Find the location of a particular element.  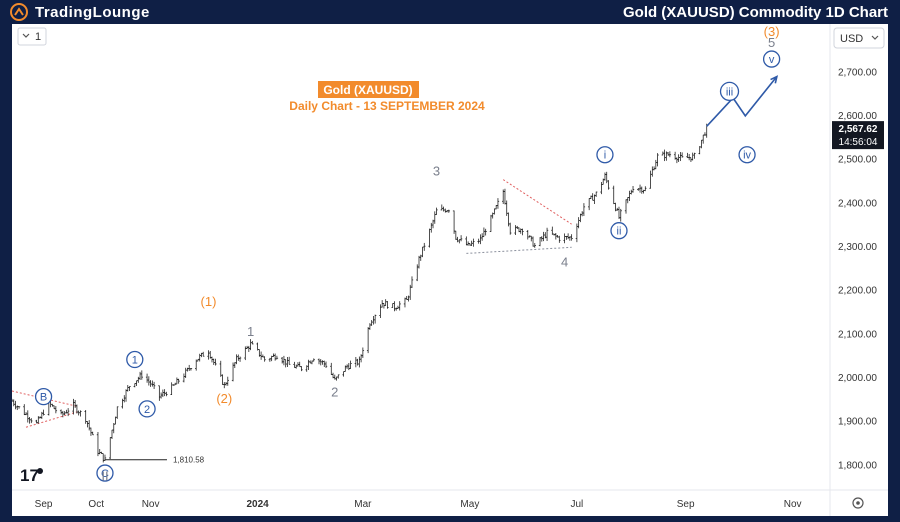

currency-label: USD is located at coordinates (851, 39).